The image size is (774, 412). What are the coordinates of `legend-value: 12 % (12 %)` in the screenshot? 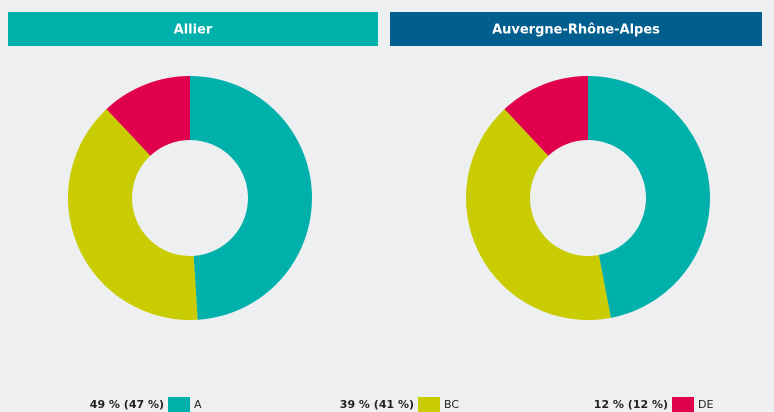 It's located at (631, 404).